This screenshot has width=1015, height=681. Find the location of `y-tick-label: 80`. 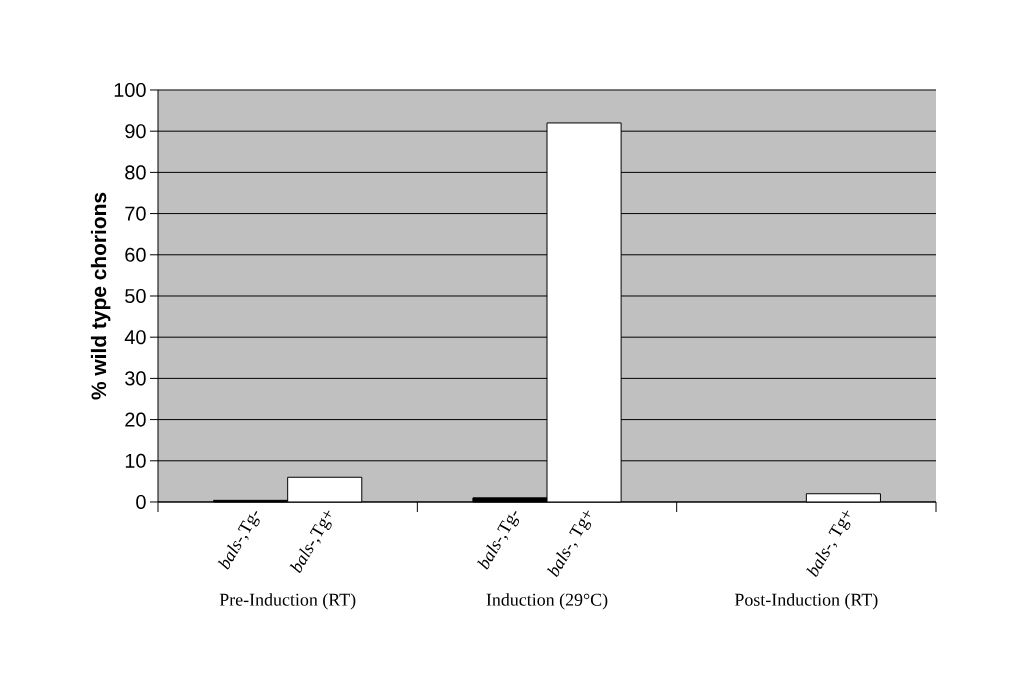

y-tick-label: 80 is located at coordinates (135, 172).